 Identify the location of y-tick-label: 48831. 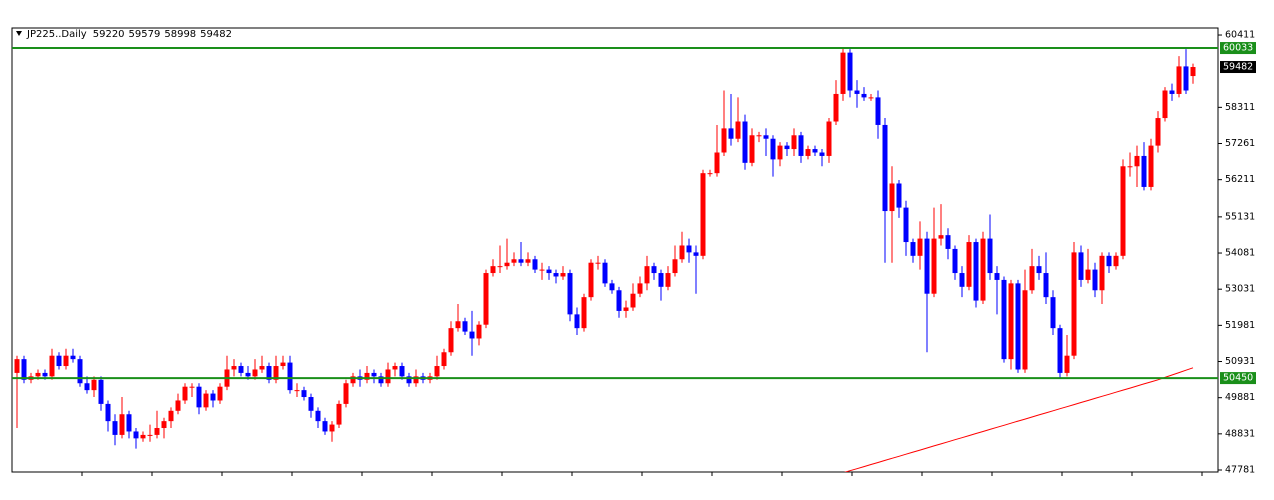
(1240, 433).